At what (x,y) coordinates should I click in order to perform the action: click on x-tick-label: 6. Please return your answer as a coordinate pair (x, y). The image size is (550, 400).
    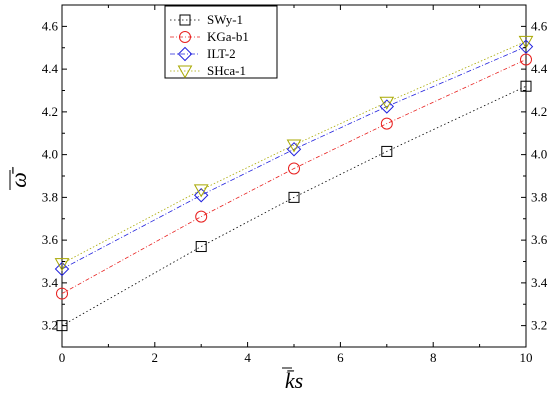
    Looking at the image, I should click on (340, 357).